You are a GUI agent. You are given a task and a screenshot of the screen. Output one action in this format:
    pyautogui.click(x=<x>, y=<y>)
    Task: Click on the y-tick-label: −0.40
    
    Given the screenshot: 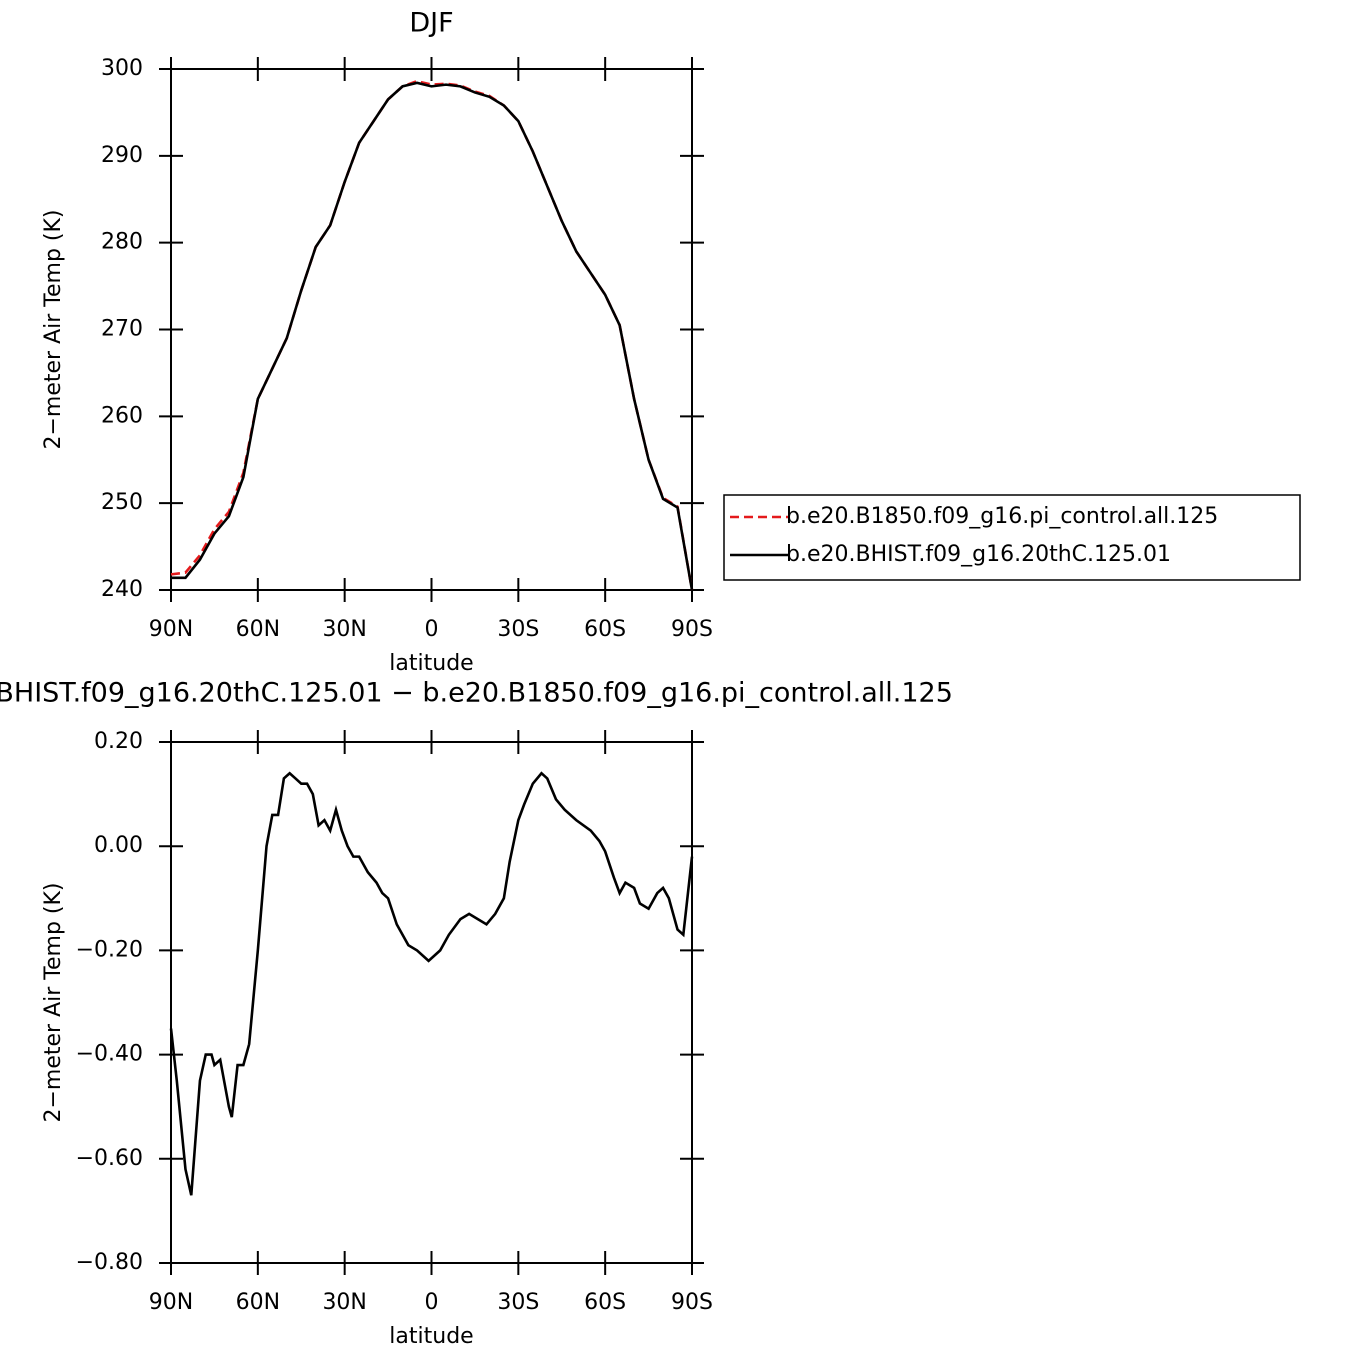 What is the action you would take?
    pyautogui.click(x=109, y=1054)
    